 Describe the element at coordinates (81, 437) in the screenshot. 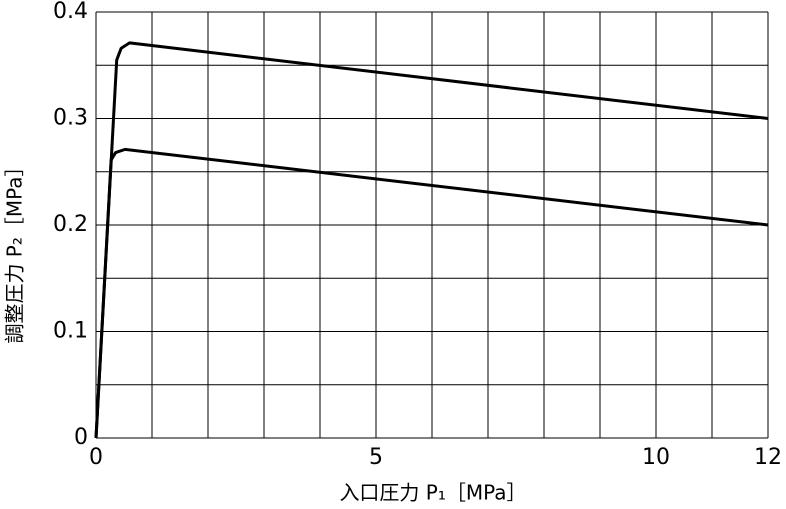

I see `y-tick-label: 0` at that location.